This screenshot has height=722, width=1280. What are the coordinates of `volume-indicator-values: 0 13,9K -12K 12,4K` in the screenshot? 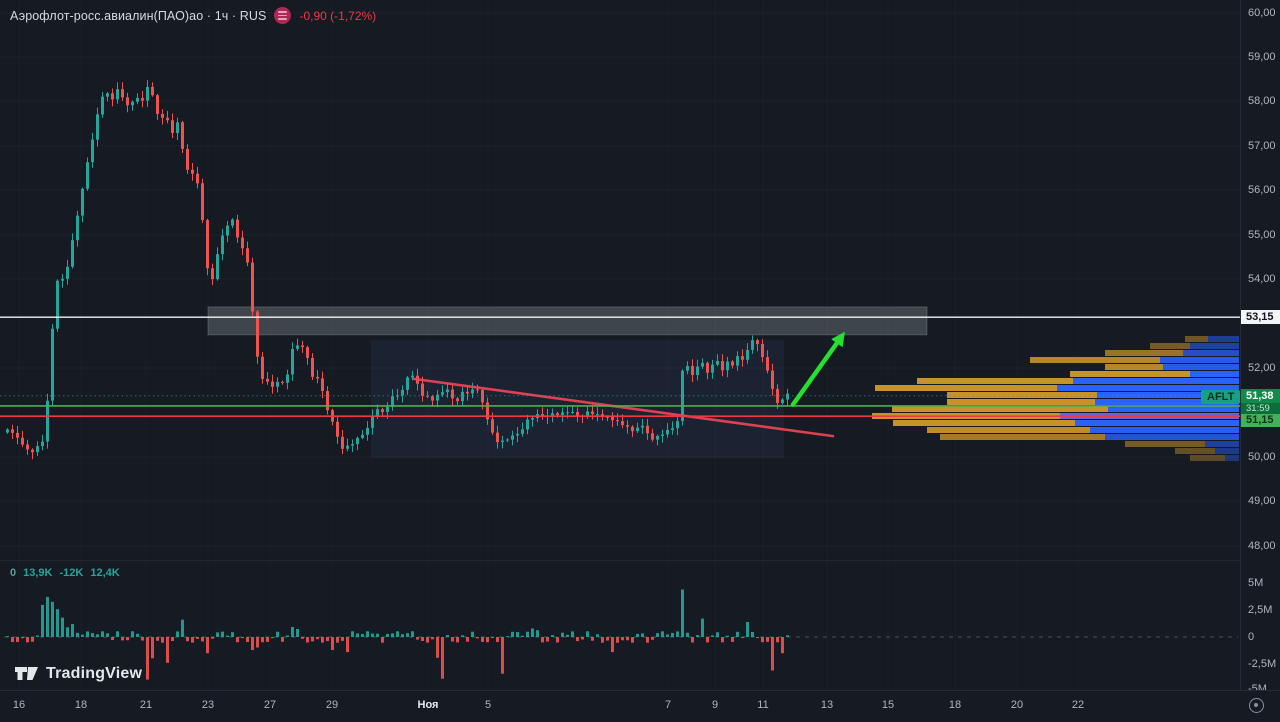 It's located at (65, 573).